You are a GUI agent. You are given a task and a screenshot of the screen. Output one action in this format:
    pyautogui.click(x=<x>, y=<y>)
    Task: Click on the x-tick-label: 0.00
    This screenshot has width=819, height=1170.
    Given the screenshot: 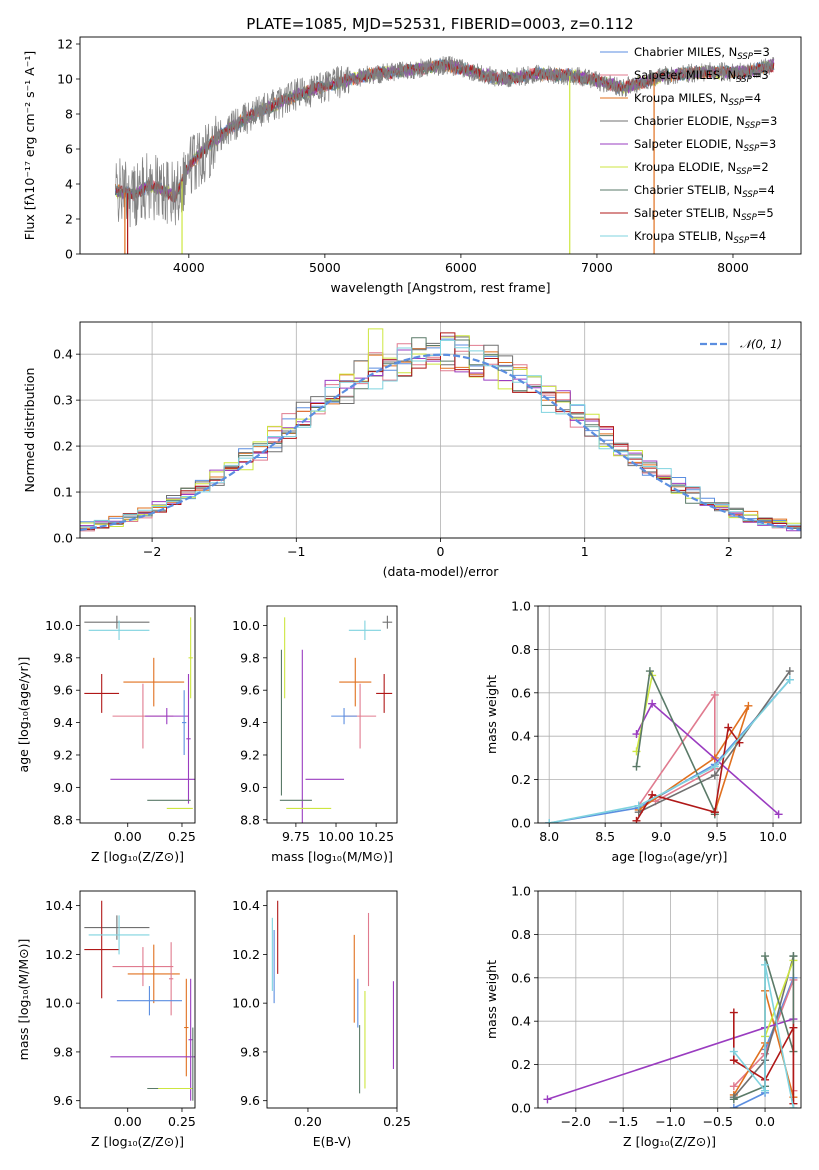 What is the action you would take?
    pyautogui.click(x=128, y=1121)
    